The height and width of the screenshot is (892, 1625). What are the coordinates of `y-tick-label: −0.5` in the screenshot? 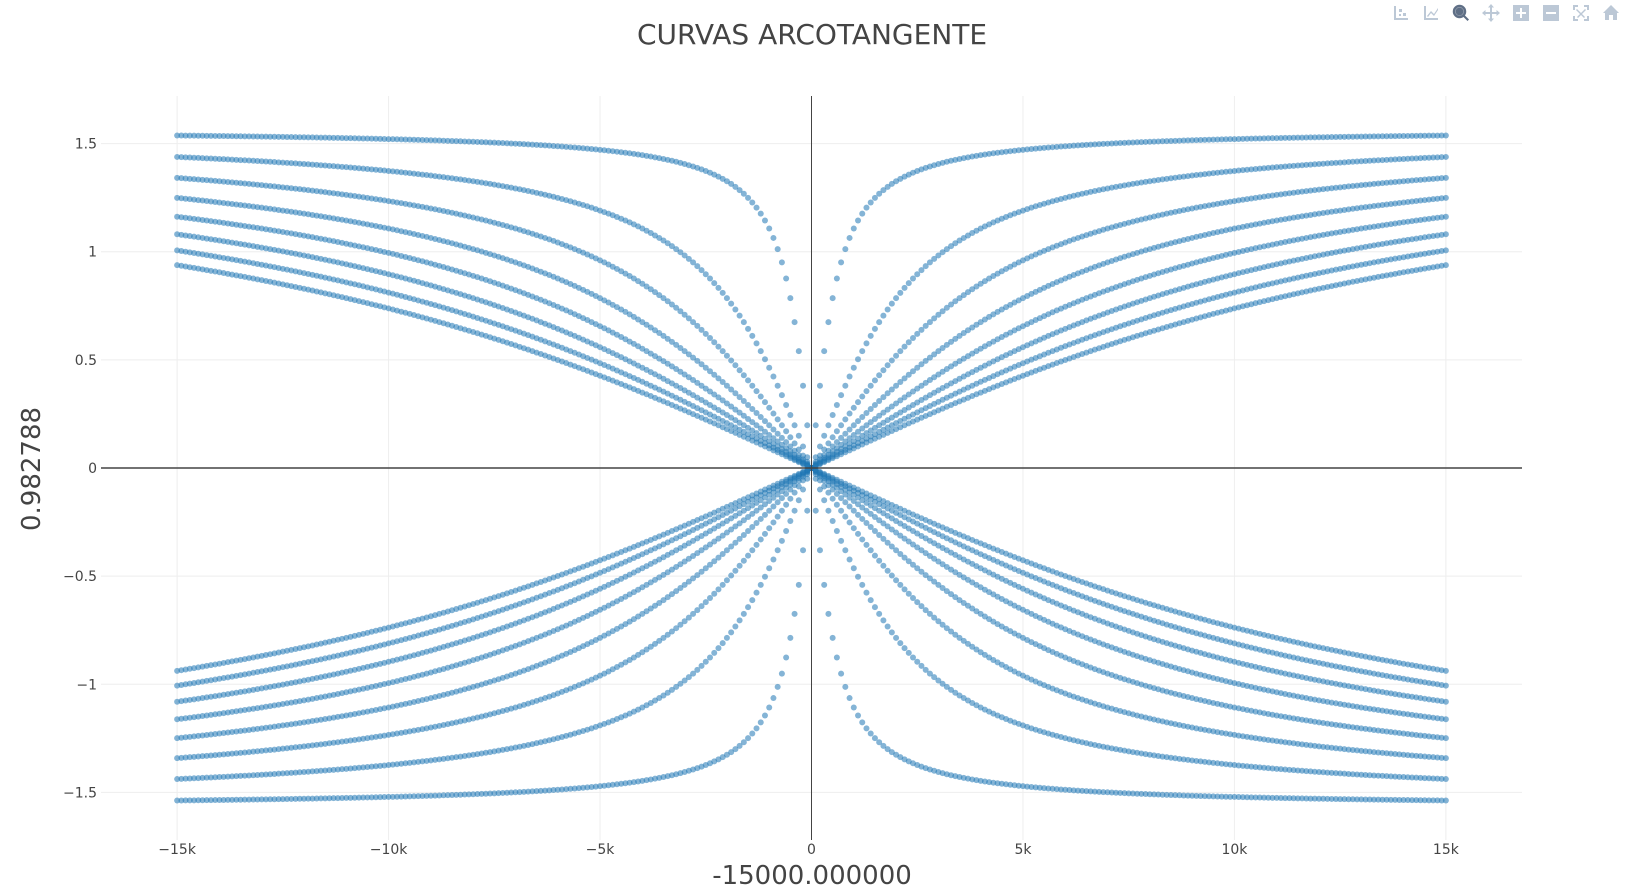 It's located at (80, 577).